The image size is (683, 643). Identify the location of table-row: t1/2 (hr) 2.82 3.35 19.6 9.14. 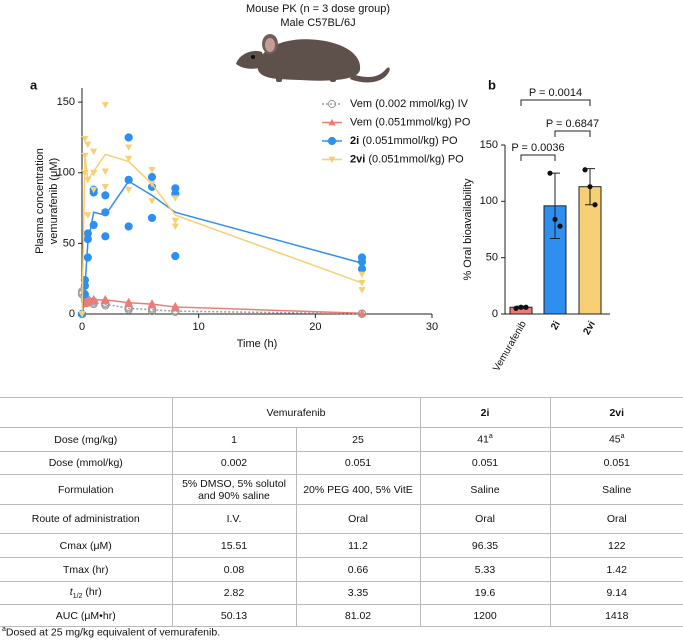
(341, 593).